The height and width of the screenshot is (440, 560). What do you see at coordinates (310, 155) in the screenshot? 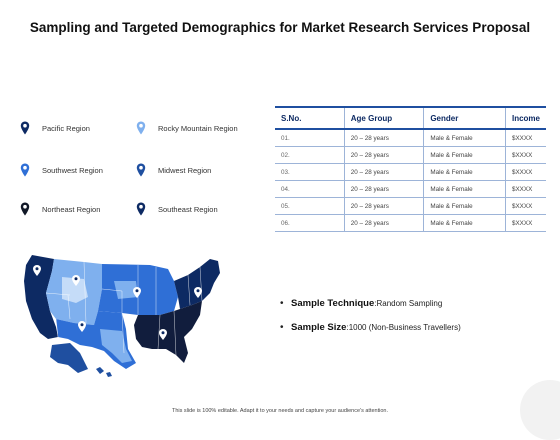
I see `cell-sno: 02.` at bounding box center [310, 155].